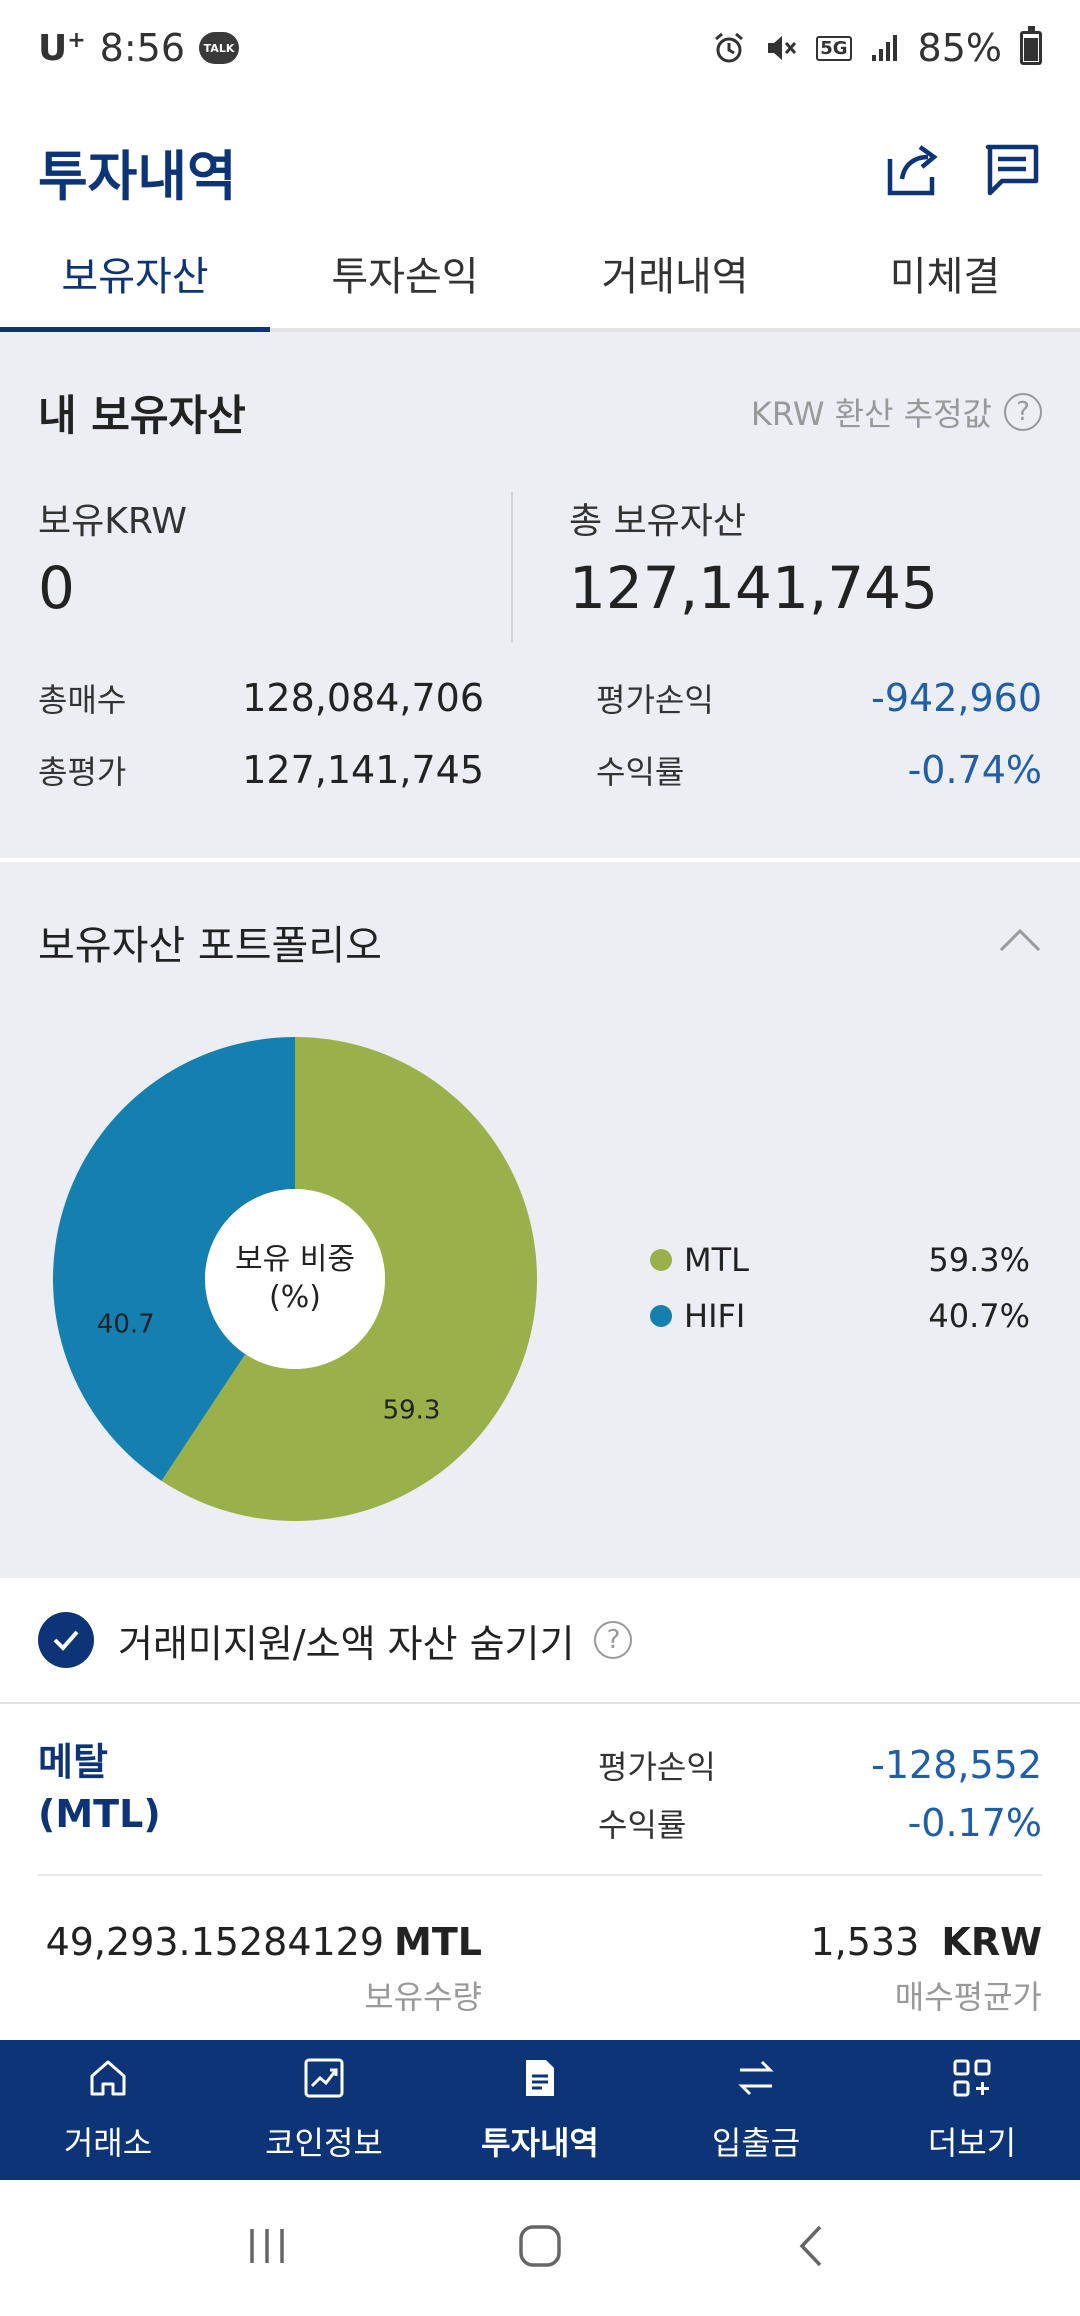 This screenshot has height=2316, width=1080. I want to click on legend-name-mtl: MTL, so click(716, 1260).